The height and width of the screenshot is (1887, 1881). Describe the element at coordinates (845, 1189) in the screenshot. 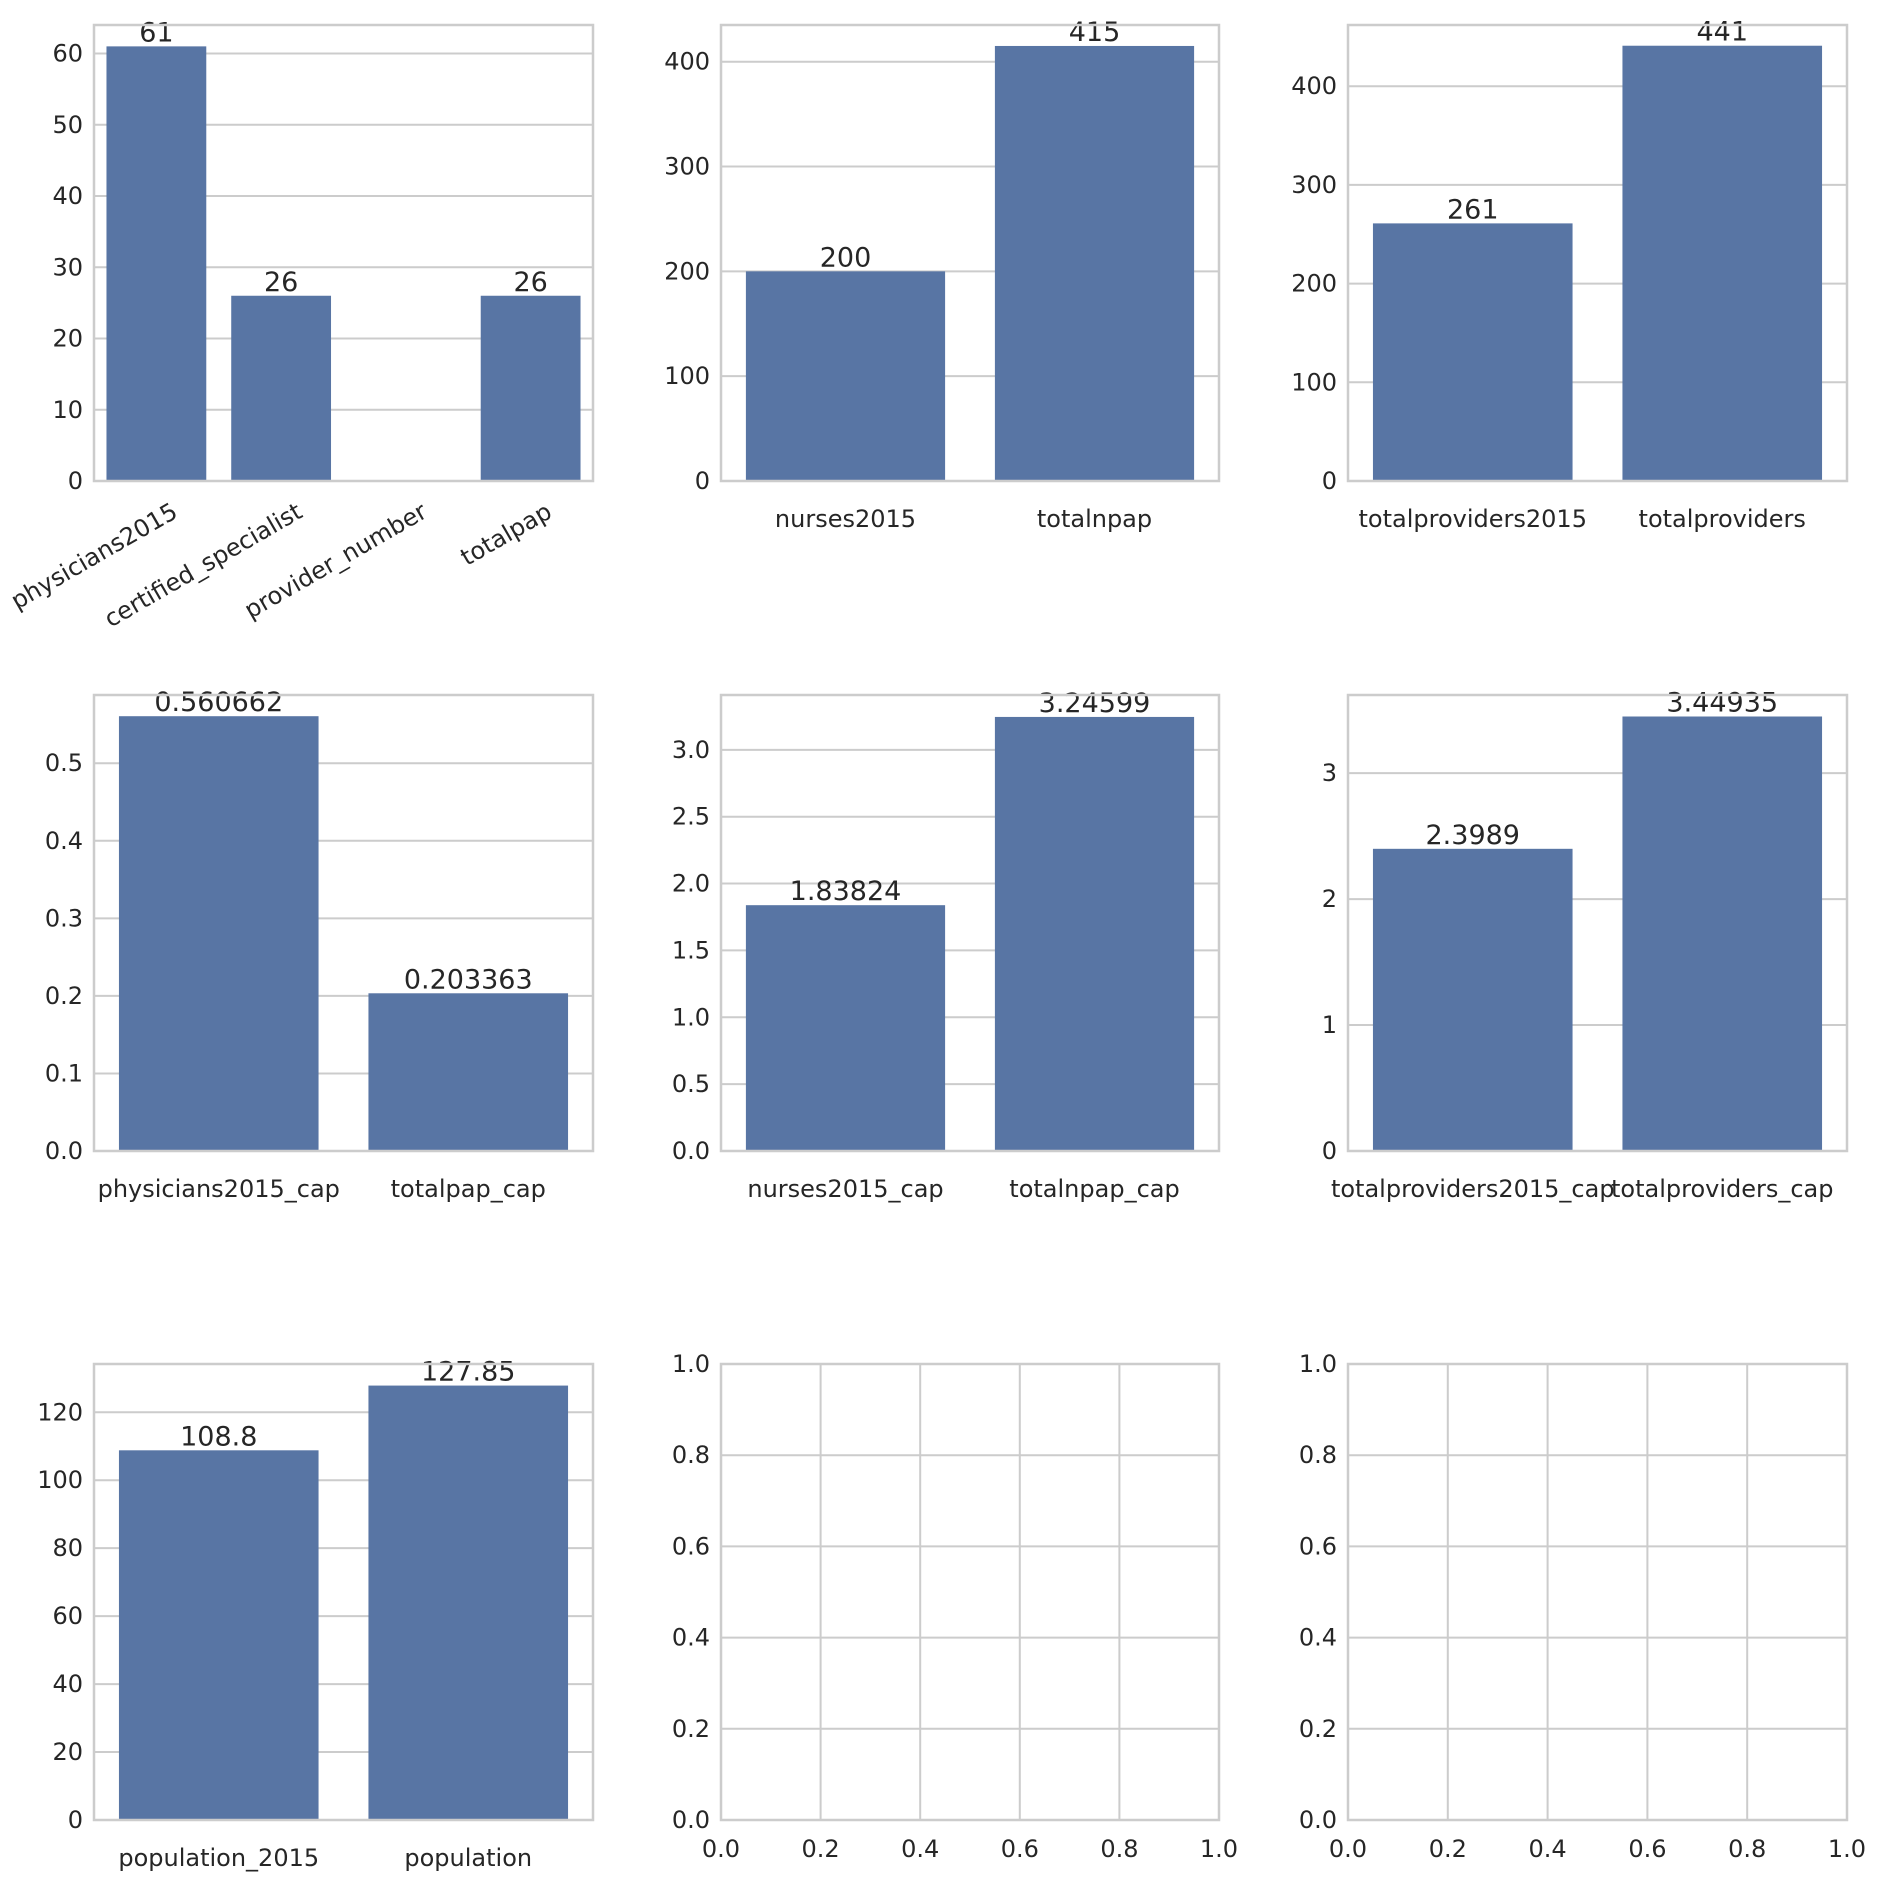

I see `x-tick-label: nurses2015_cap` at that location.